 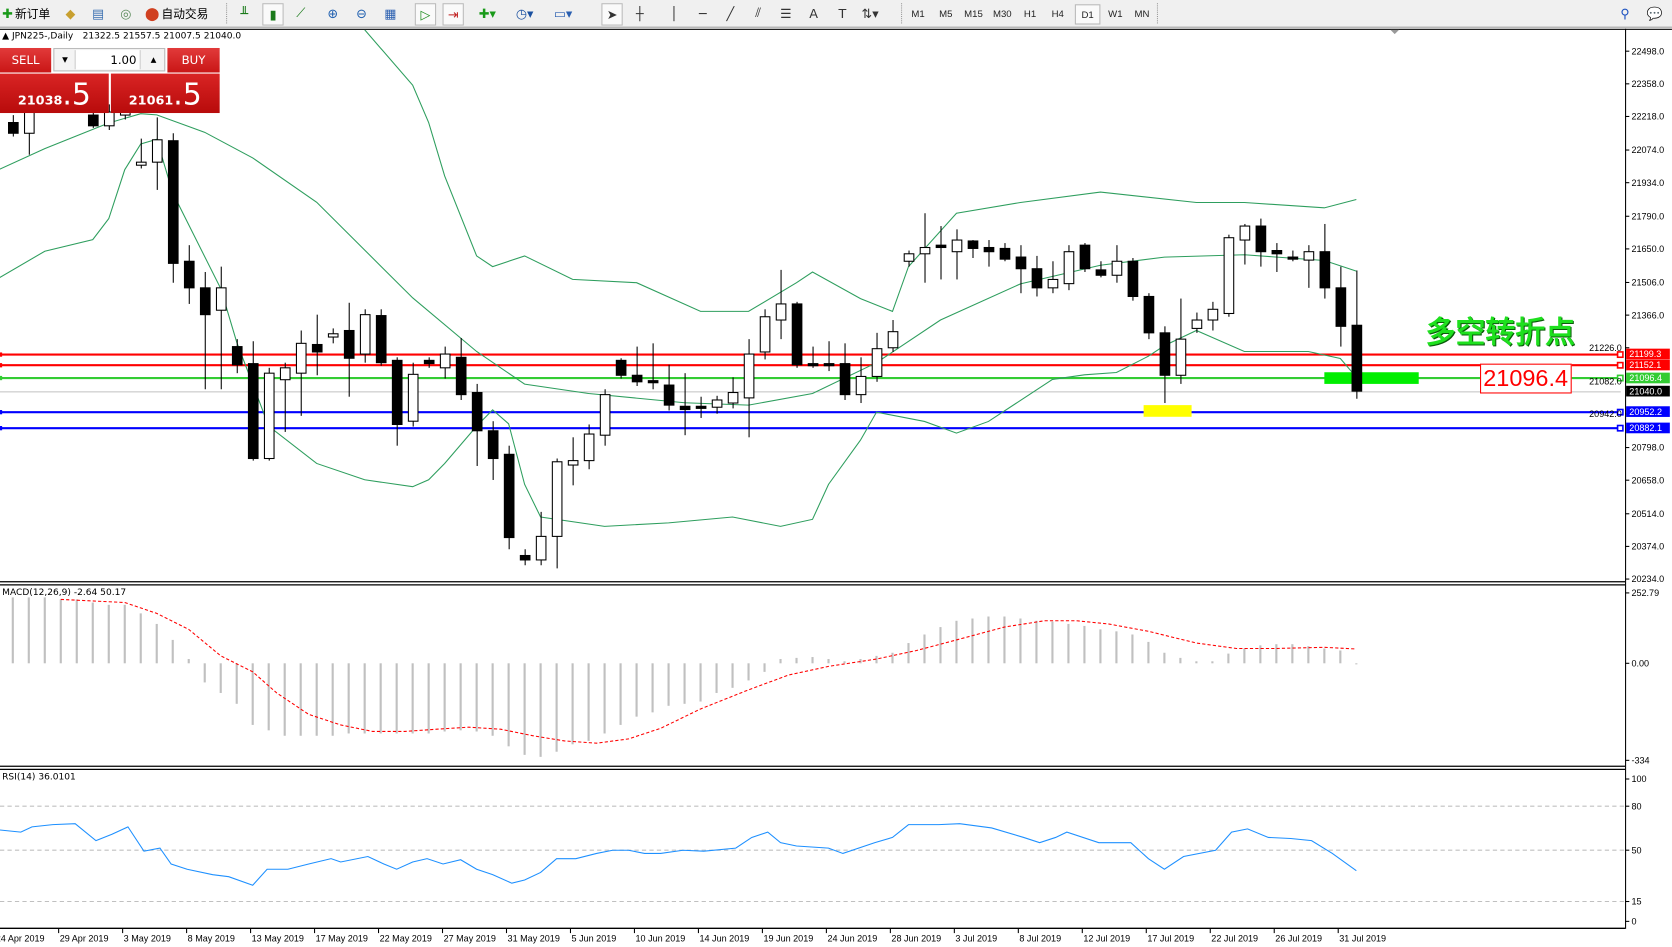 I want to click on zoom-out-button: ⊖, so click(x=361, y=13).